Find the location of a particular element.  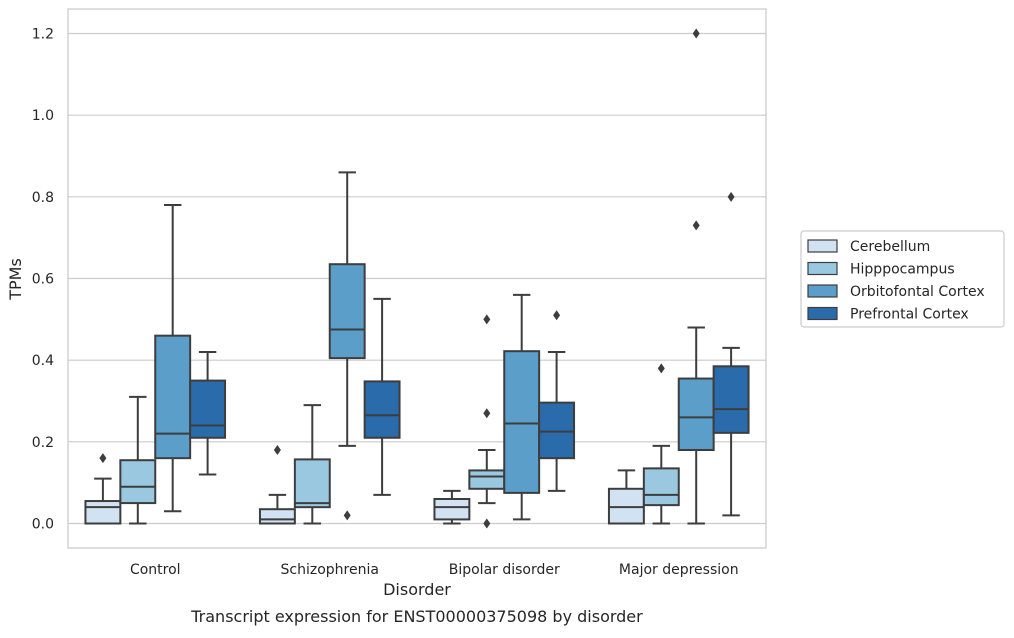

x-tick-label: Schizophrenia is located at coordinates (330, 570).